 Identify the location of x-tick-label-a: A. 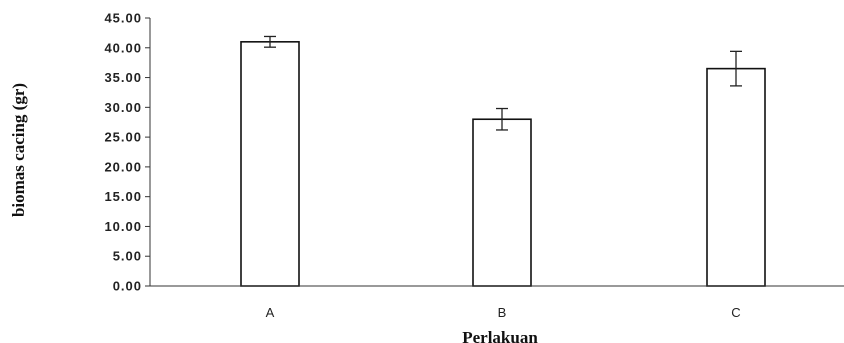
(270, 312).